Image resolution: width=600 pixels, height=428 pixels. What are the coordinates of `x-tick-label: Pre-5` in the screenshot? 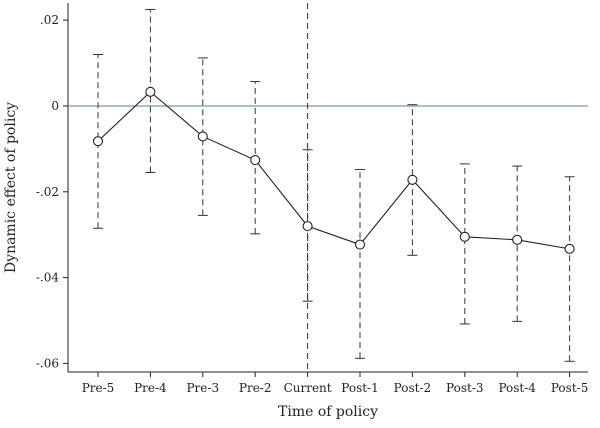 It's located at (98, 388).